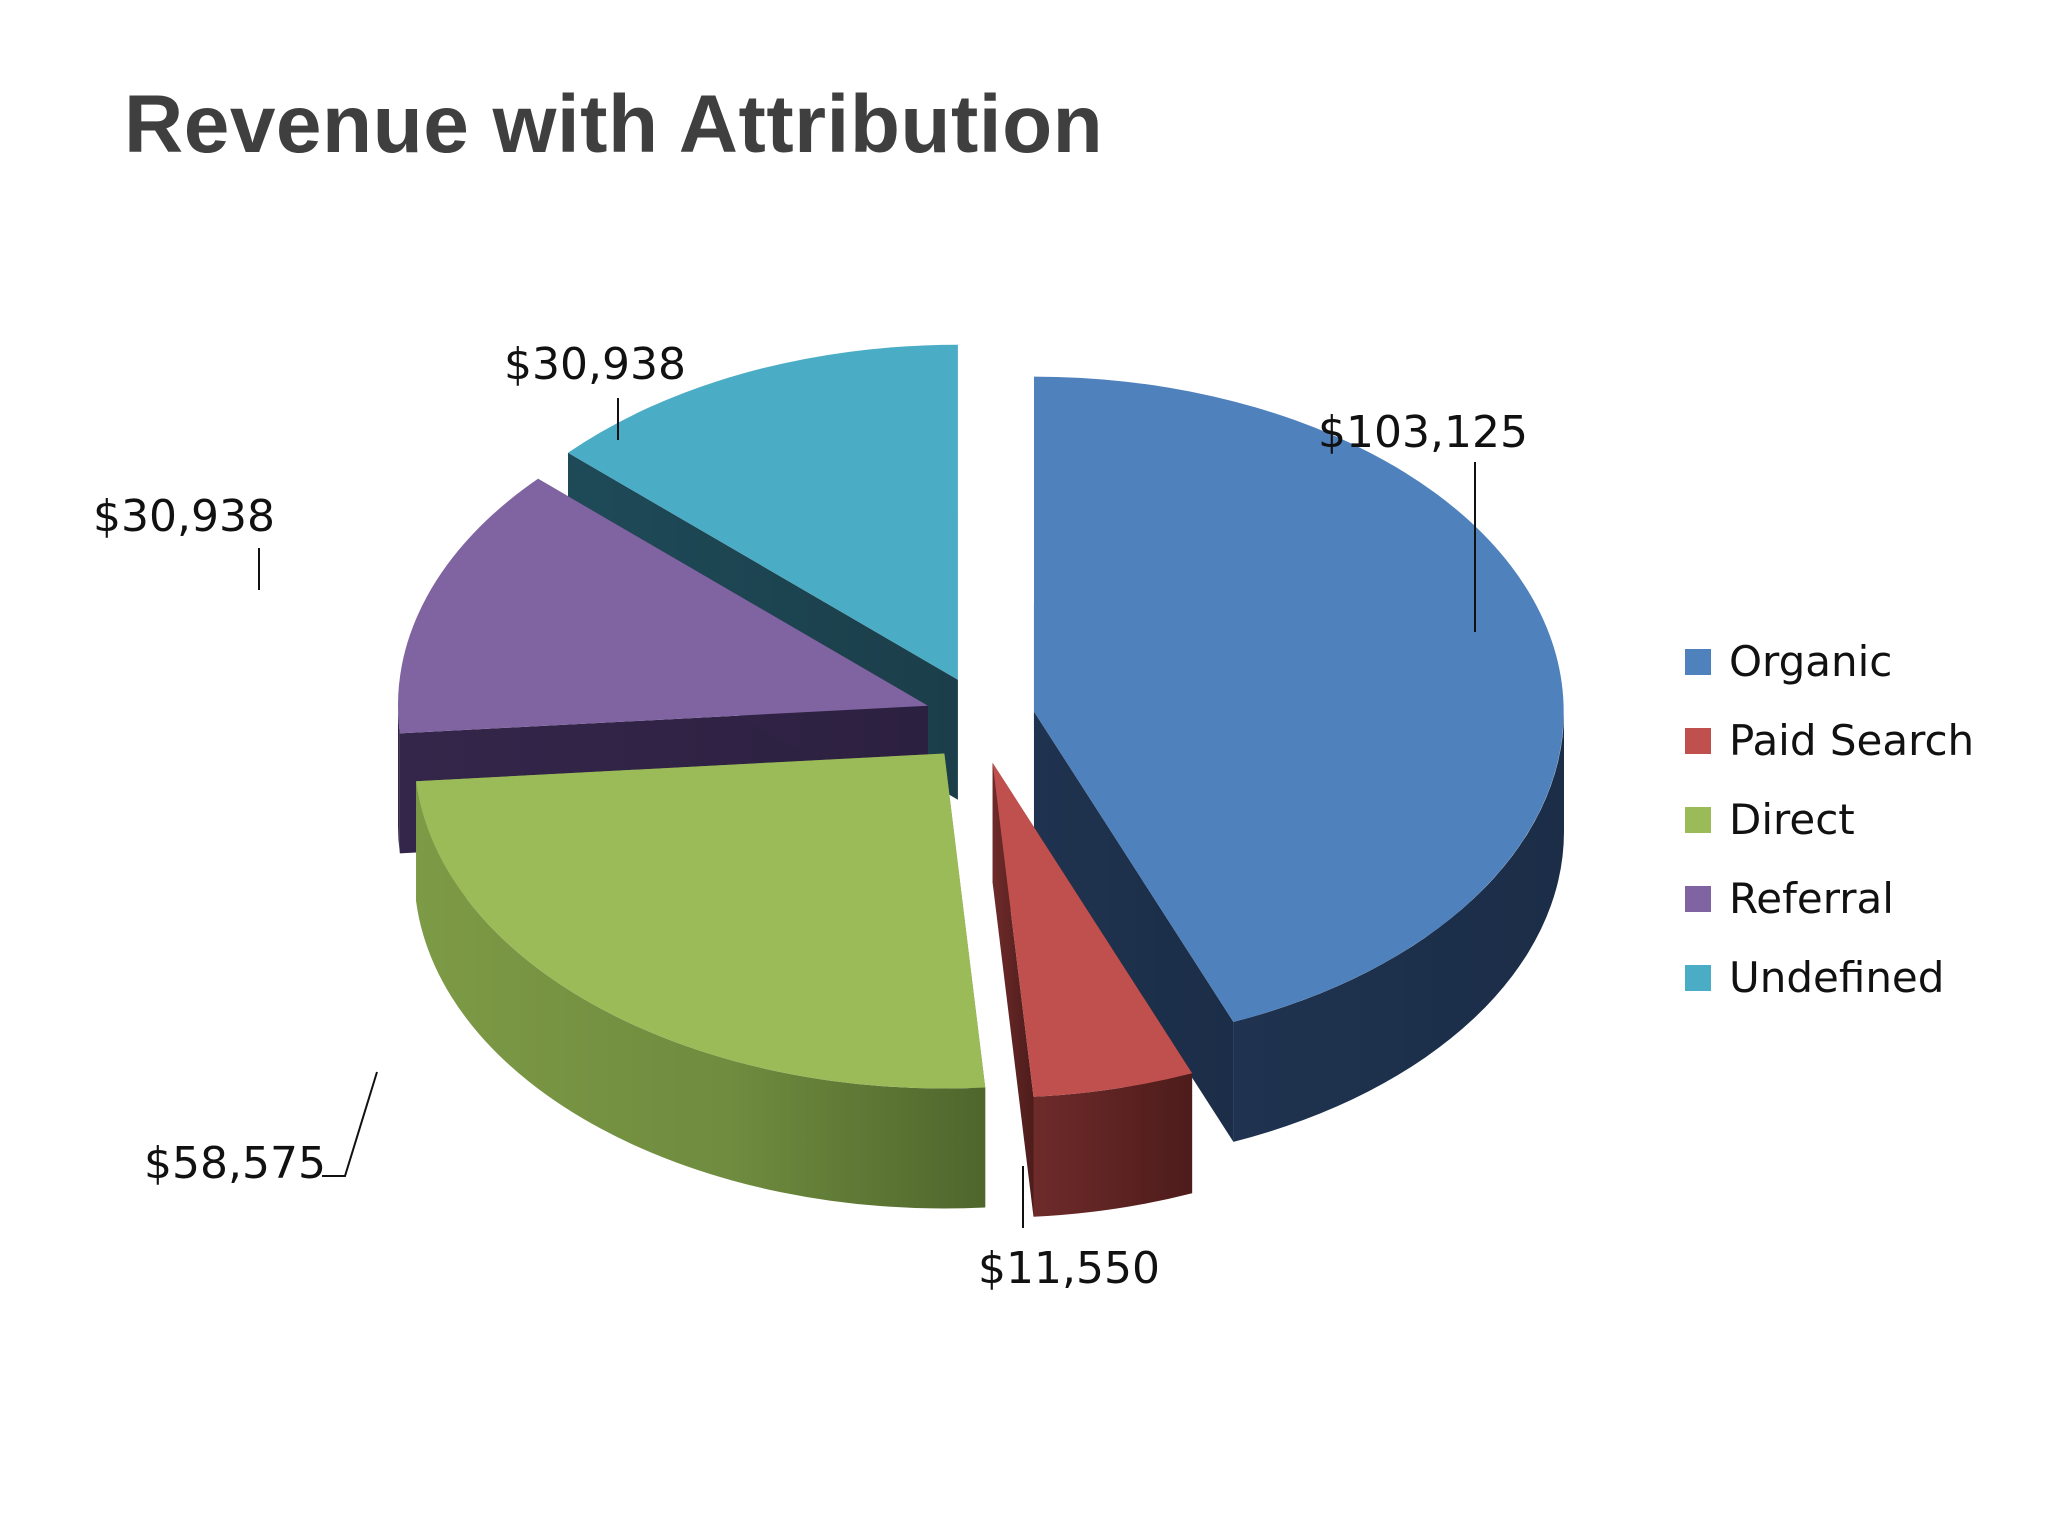  What do you see at coordinates (1698, 661) in the screenshot?
I see `legend-swatch-organic` at bounding box center [1698, 661].